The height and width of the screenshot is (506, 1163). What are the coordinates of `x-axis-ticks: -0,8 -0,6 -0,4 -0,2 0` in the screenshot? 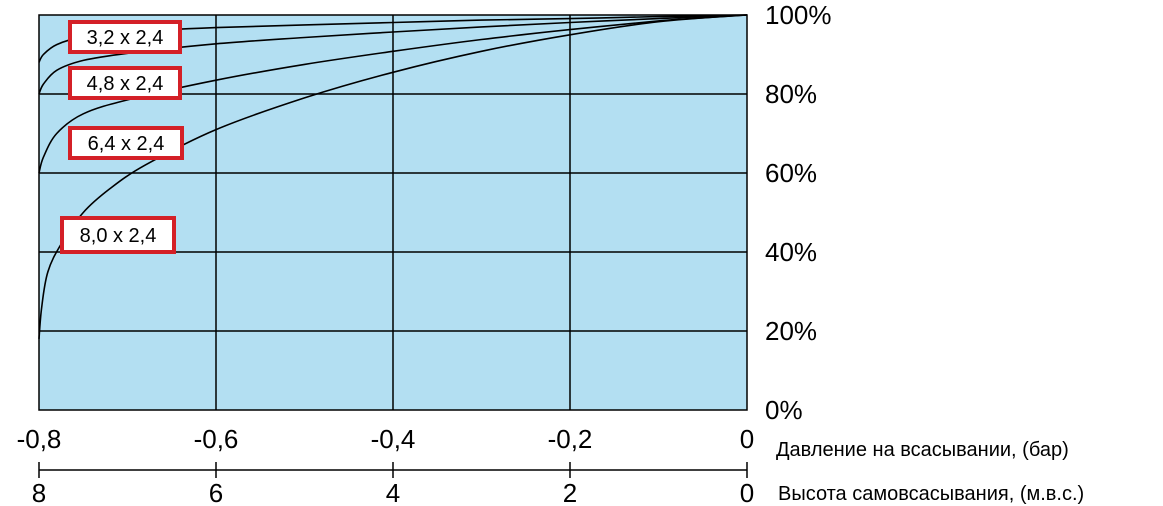 It's located at (386, 439).